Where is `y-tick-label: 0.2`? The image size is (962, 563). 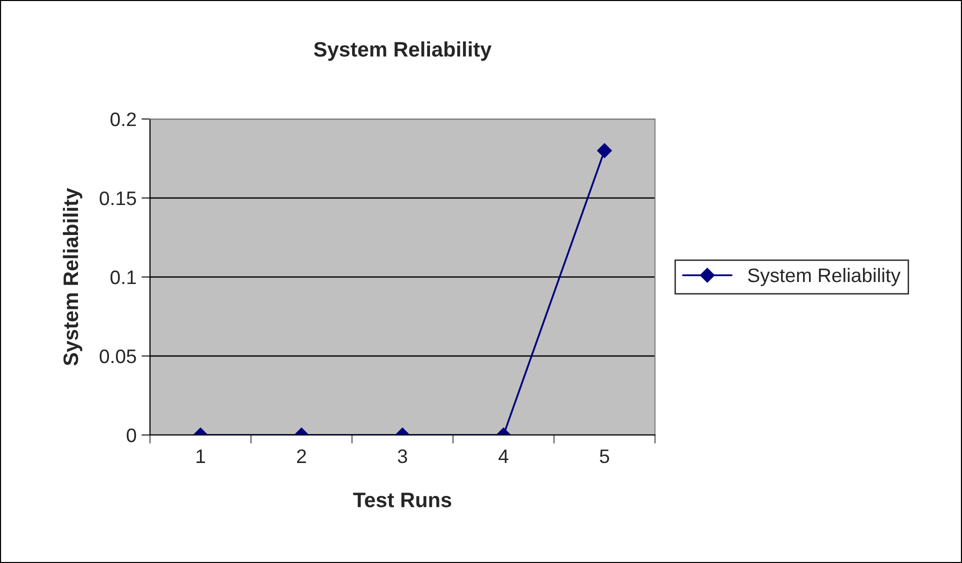 y-tick-label: 0.2 is located at coordinates (123, 119).